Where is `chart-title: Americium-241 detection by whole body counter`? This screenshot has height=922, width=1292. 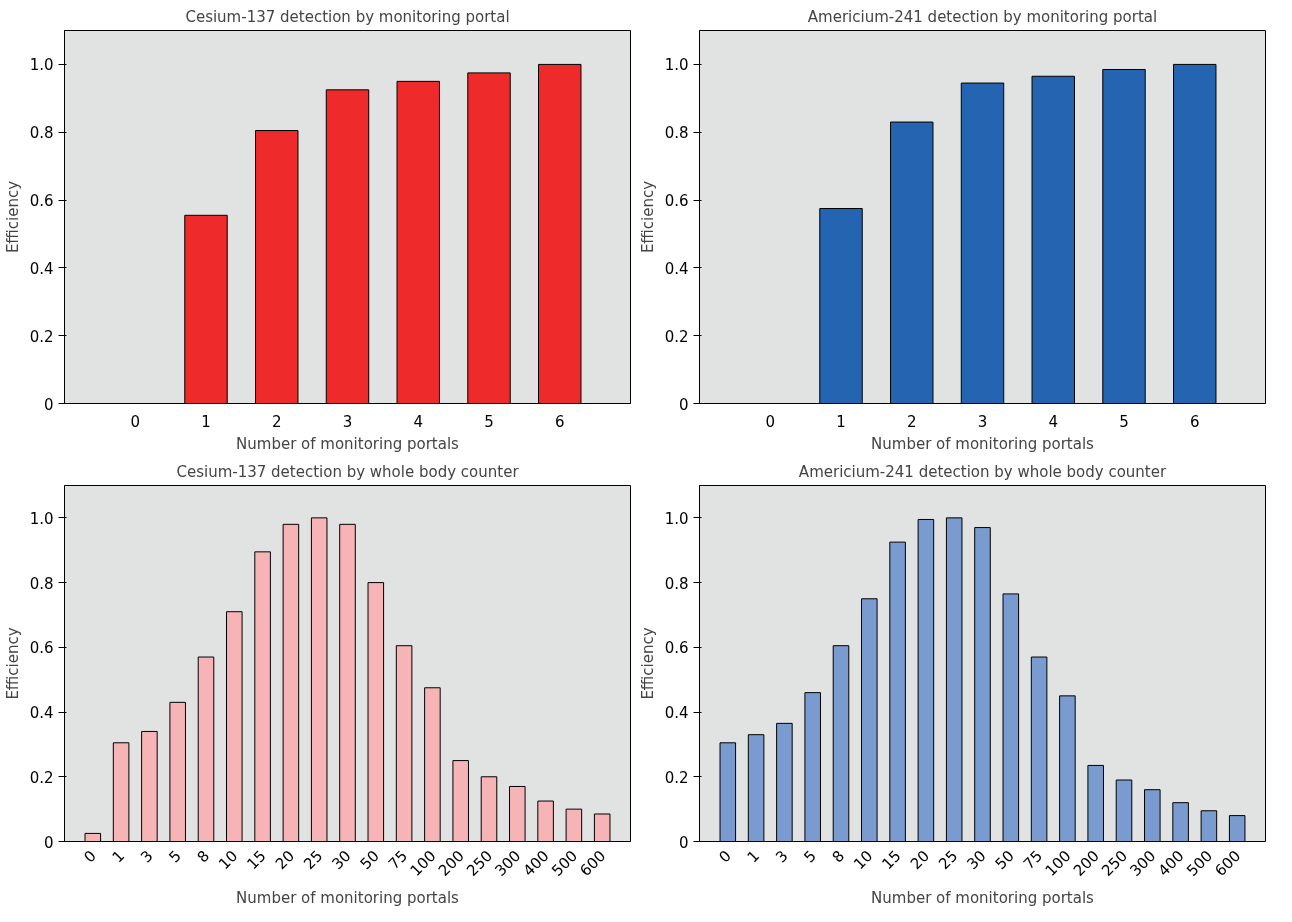 chart-title: Americium-241 detection by whole body counter is located at coordinates (982, 471).